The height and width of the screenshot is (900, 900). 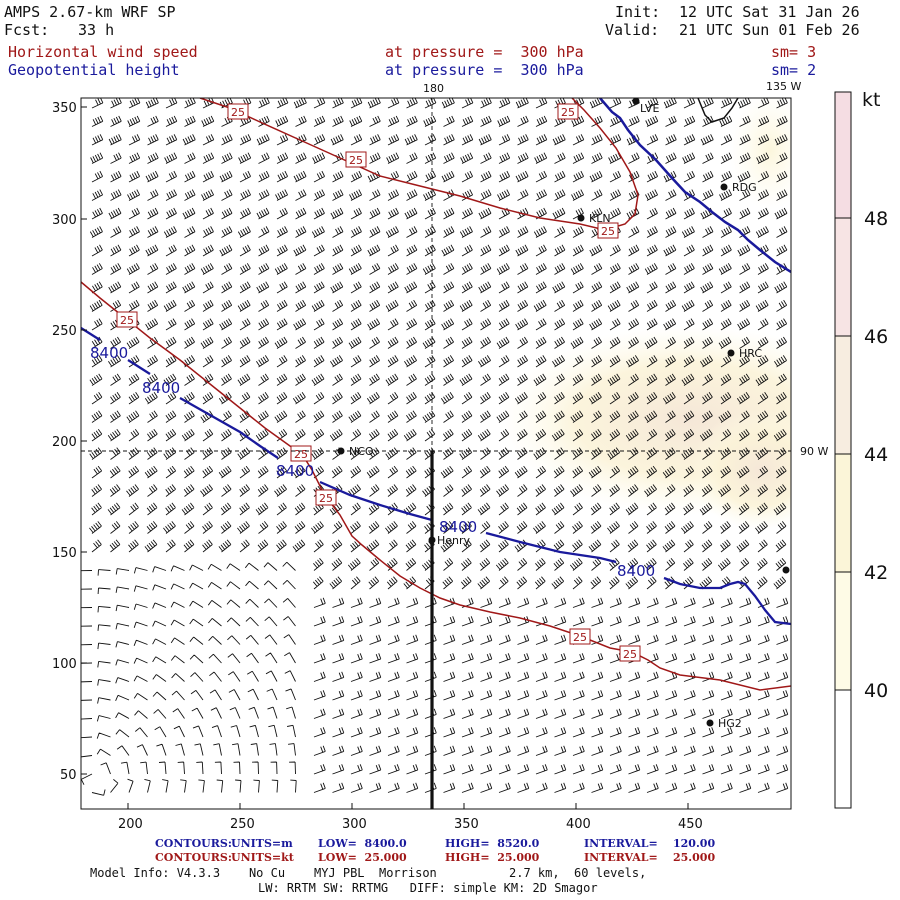 I want to click on colorbar-frame, so click(x=843, y=450).